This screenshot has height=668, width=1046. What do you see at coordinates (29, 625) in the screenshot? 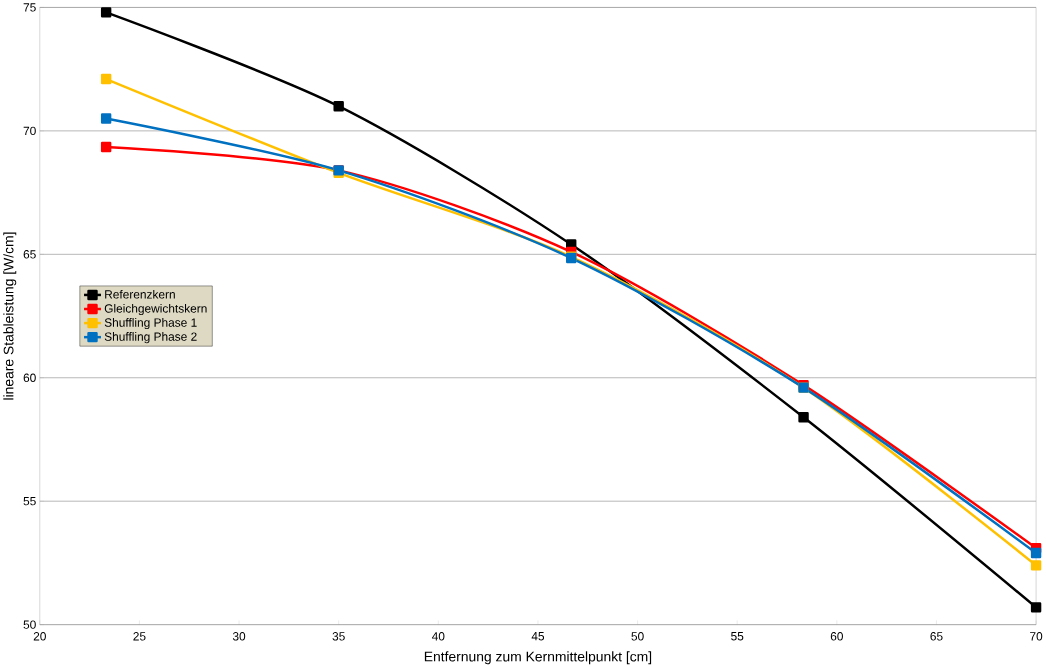
I see `y-tick-label: 50` at bounding box center [29, 625].